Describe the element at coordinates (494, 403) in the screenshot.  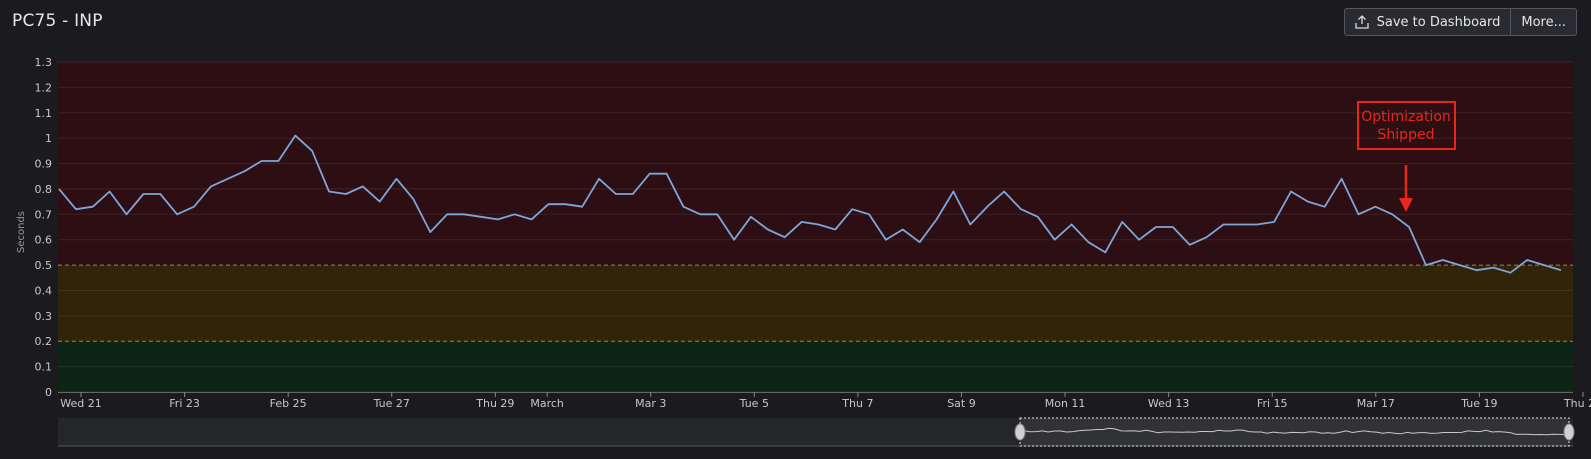
I see `x-tick-label: Thu 29` at that location.